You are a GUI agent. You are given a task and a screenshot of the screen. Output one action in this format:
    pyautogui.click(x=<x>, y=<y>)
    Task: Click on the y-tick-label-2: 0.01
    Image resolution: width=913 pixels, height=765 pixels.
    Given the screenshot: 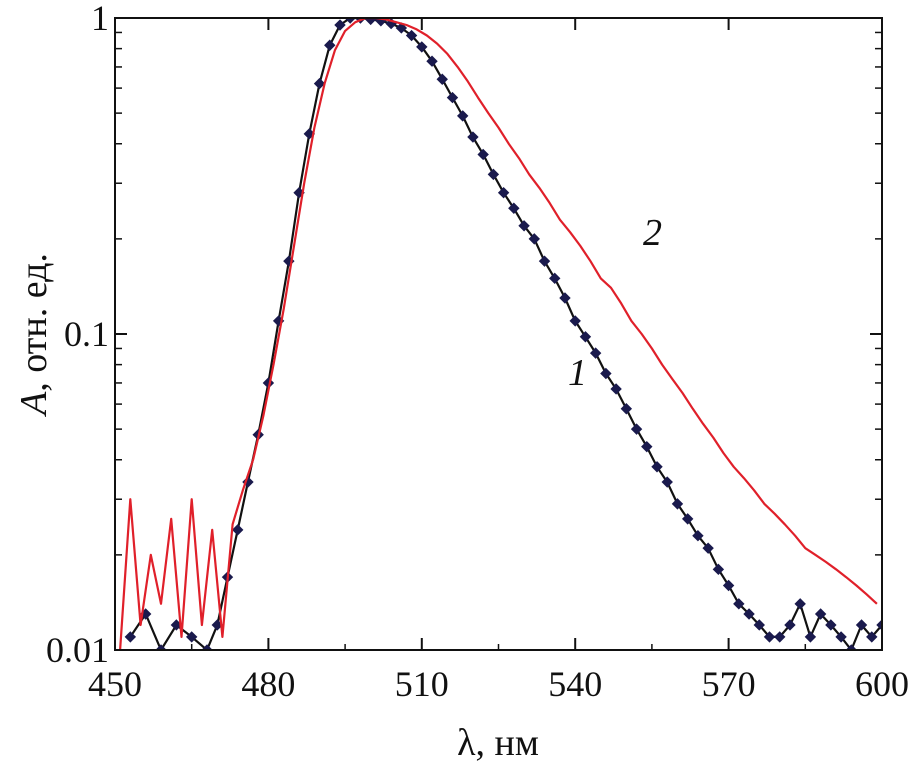 What is the action you would take?
    pyautogui.click(x=77, y=650)
    